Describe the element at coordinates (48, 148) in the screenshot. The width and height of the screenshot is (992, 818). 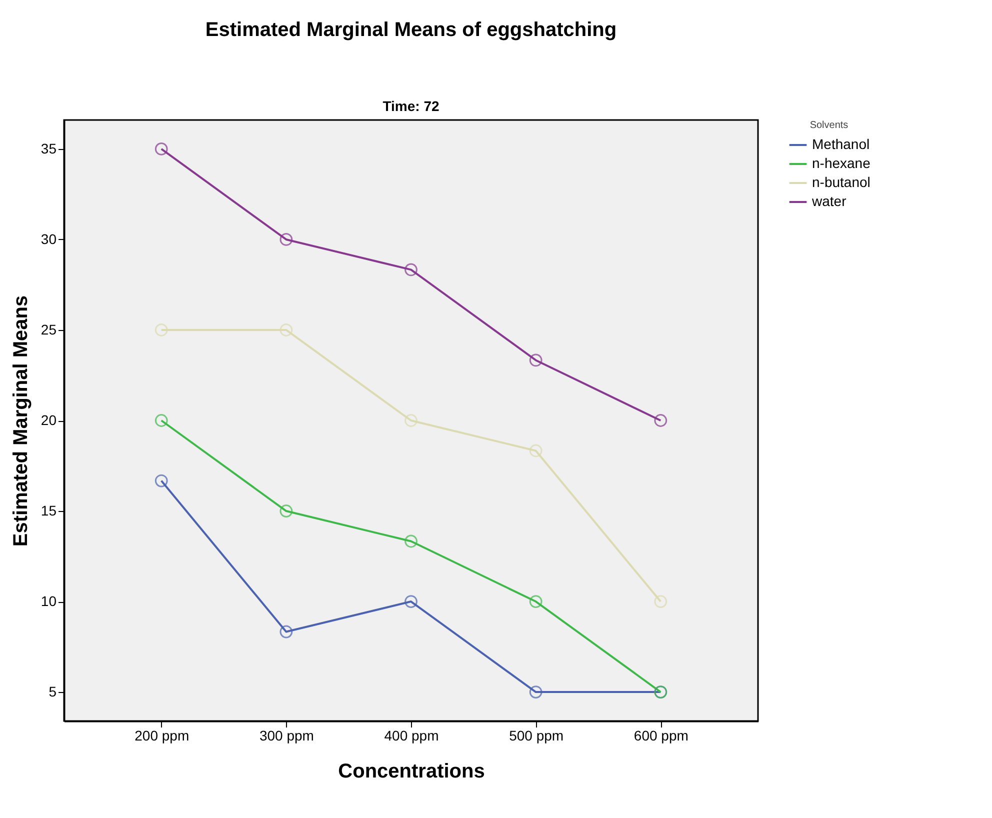
I see `y-tick-label: 35` at that location.